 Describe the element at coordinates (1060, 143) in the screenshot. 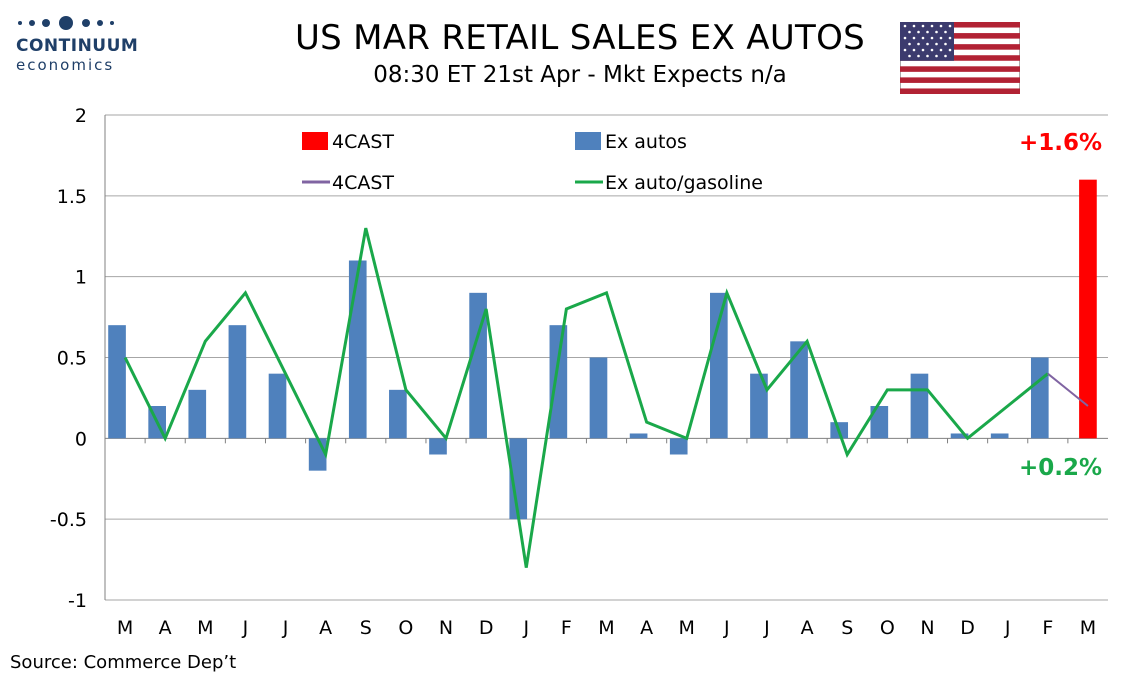

I see `forecast-bar-annotation: +1.6%` at that location.